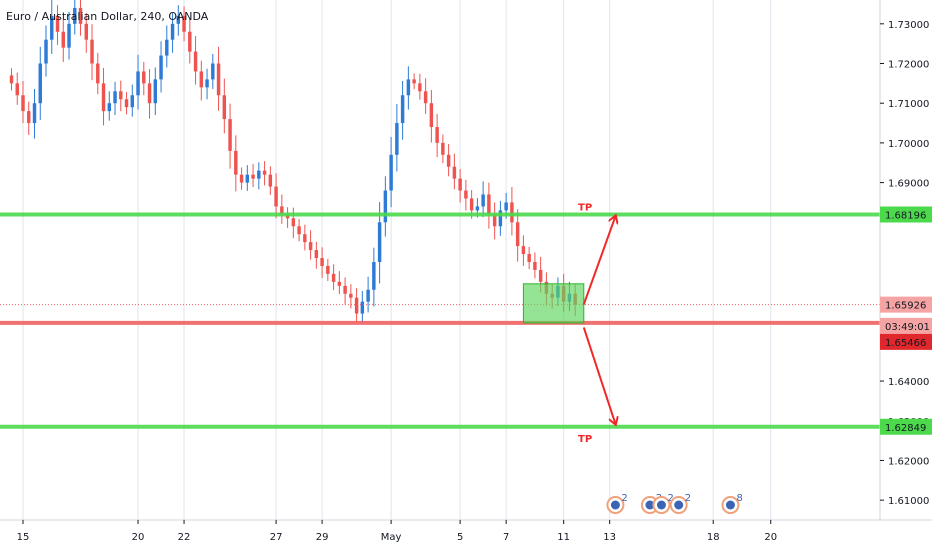 This screenshot has height=550, width=932. Describe the element at coordinates (585, 208) in the screenshot. I see `tp-label-0: TP` at that location.